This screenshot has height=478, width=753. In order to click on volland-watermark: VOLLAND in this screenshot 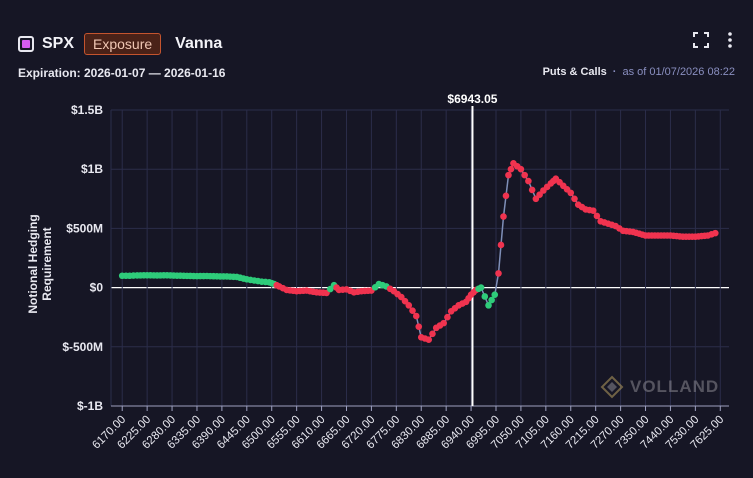, I will do `click(659, 387)`.